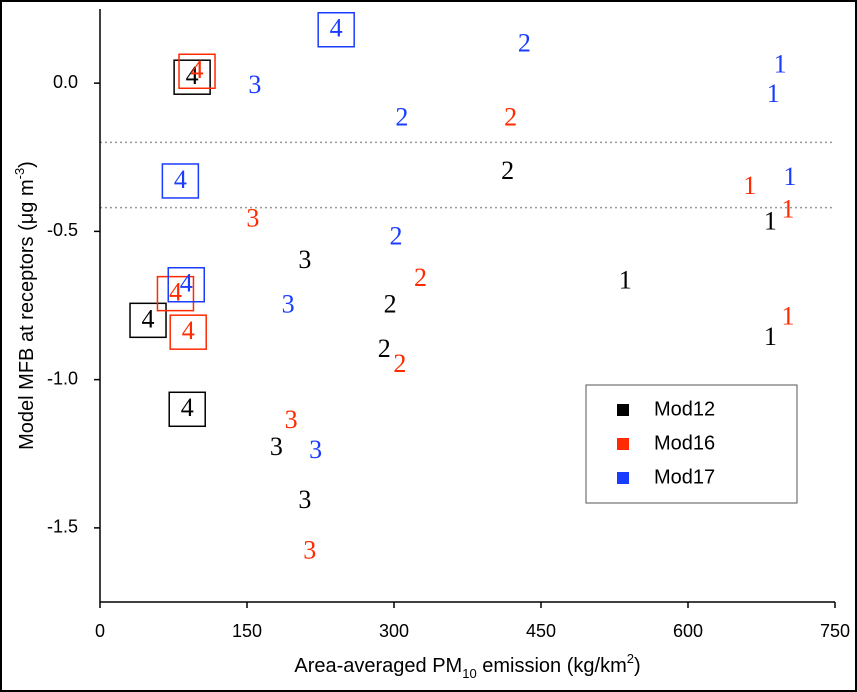 This screenshot has width=857, height=692. Describe the element at coordinates (684, 409) in the screenshot. I see `legend-label: Mod12` at that location.